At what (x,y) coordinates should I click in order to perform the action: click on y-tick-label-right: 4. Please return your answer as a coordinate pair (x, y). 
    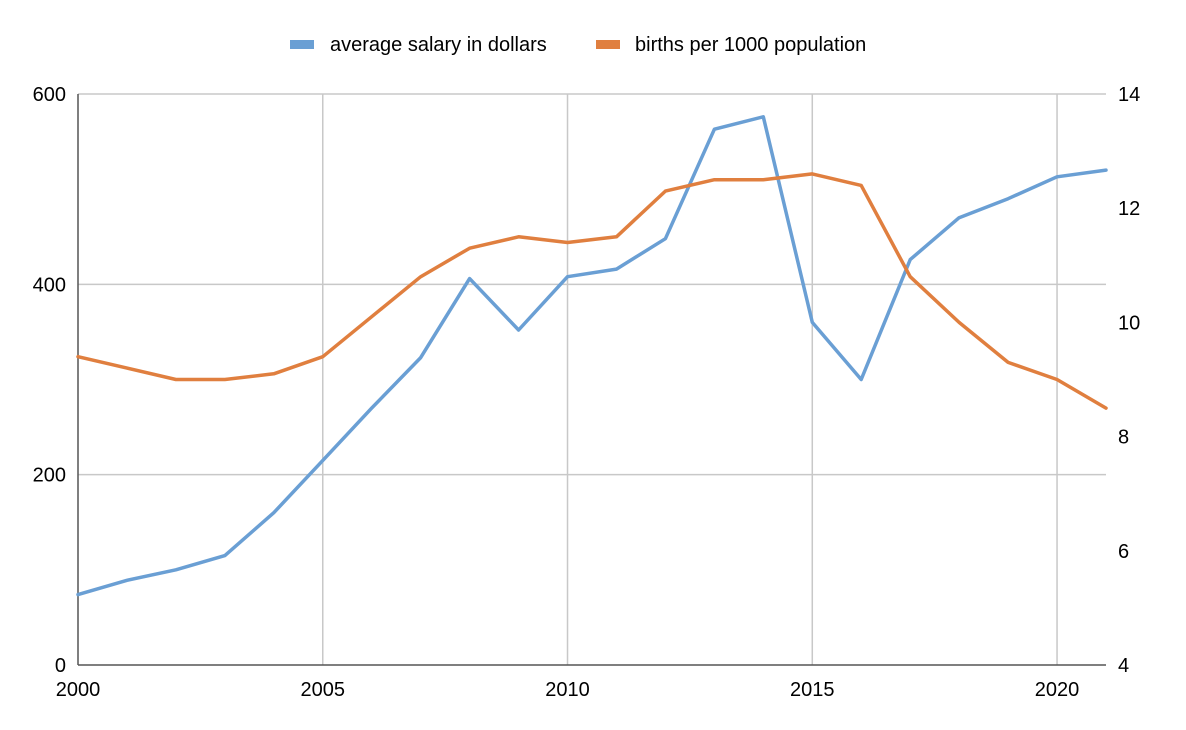
    Looking at the image, I should click on (1123, 666).